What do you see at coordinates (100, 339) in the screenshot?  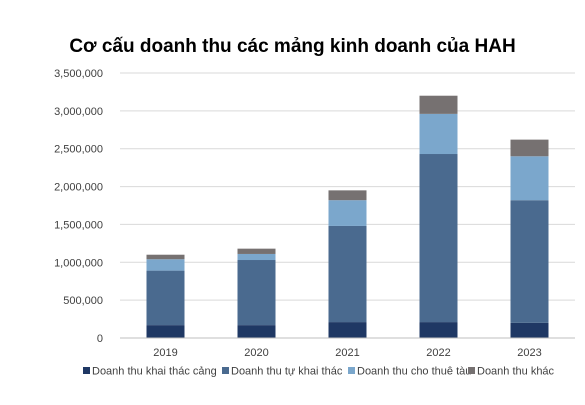 I see `y-tick-label: 0` at bounding box center [100, 339].